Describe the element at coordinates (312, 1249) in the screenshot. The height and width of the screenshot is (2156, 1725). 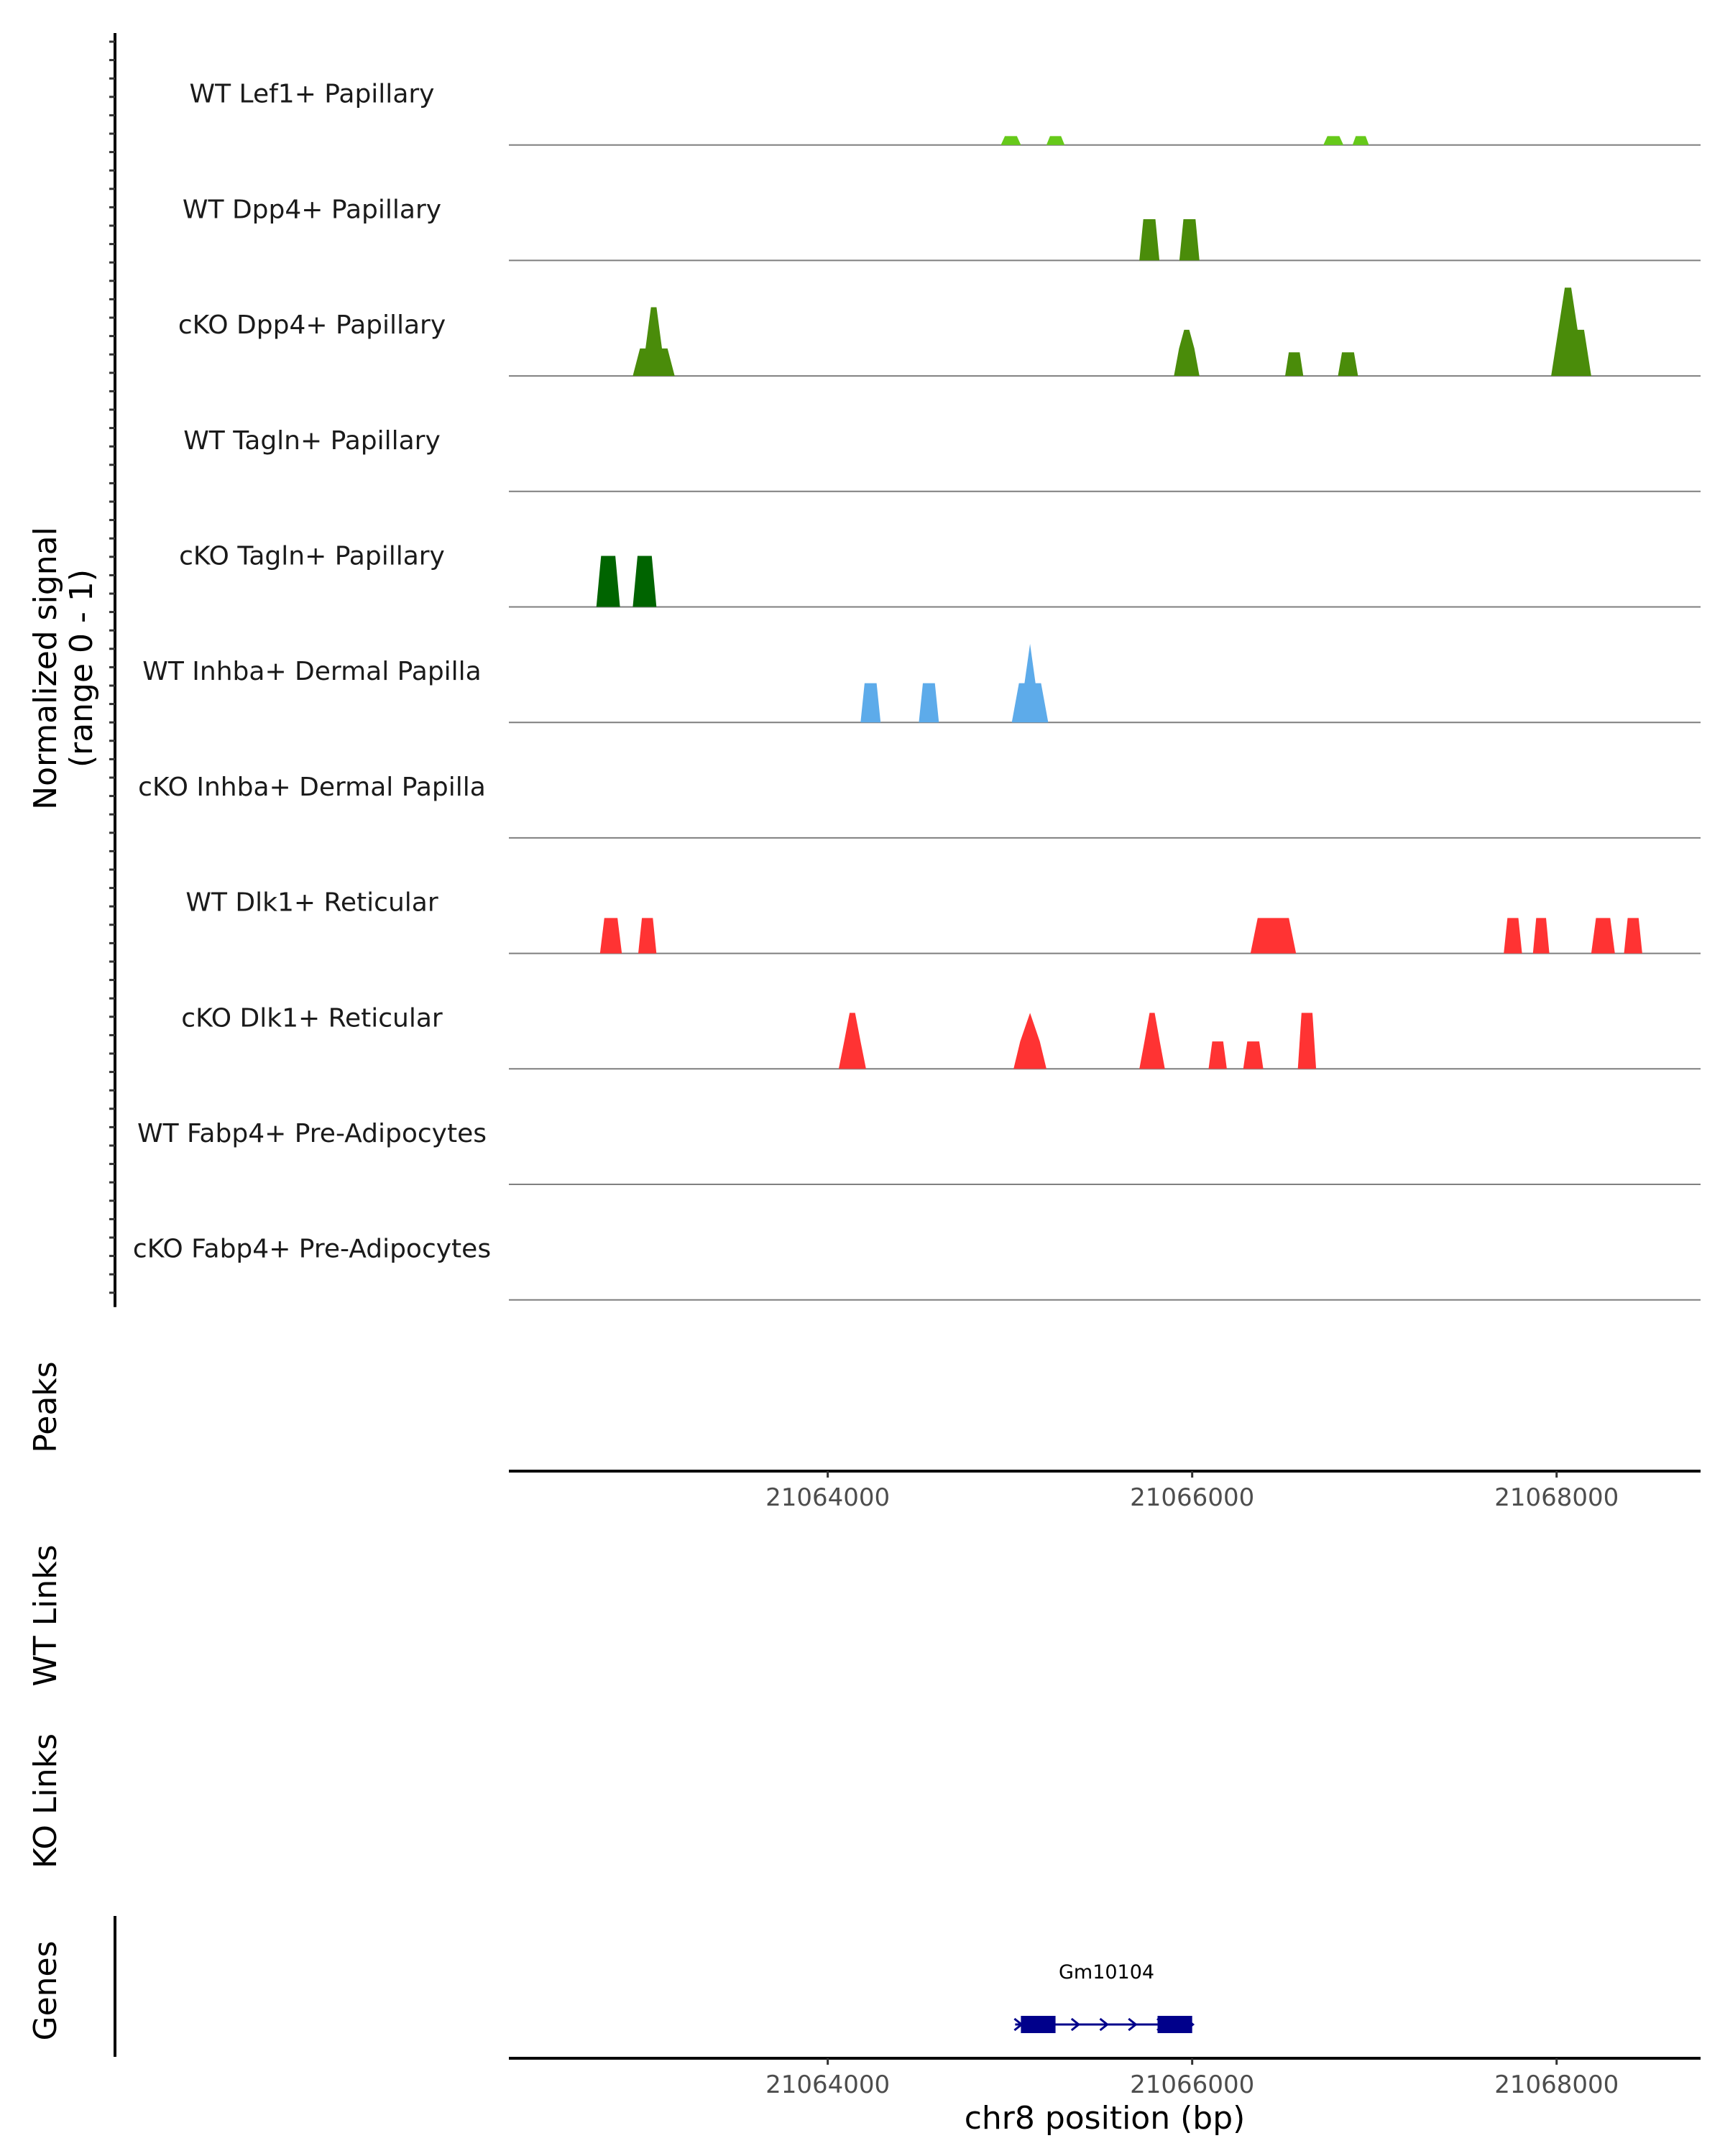
I see `track-label: cKO Fabp4+ Pre-Adipocytes` at that location.